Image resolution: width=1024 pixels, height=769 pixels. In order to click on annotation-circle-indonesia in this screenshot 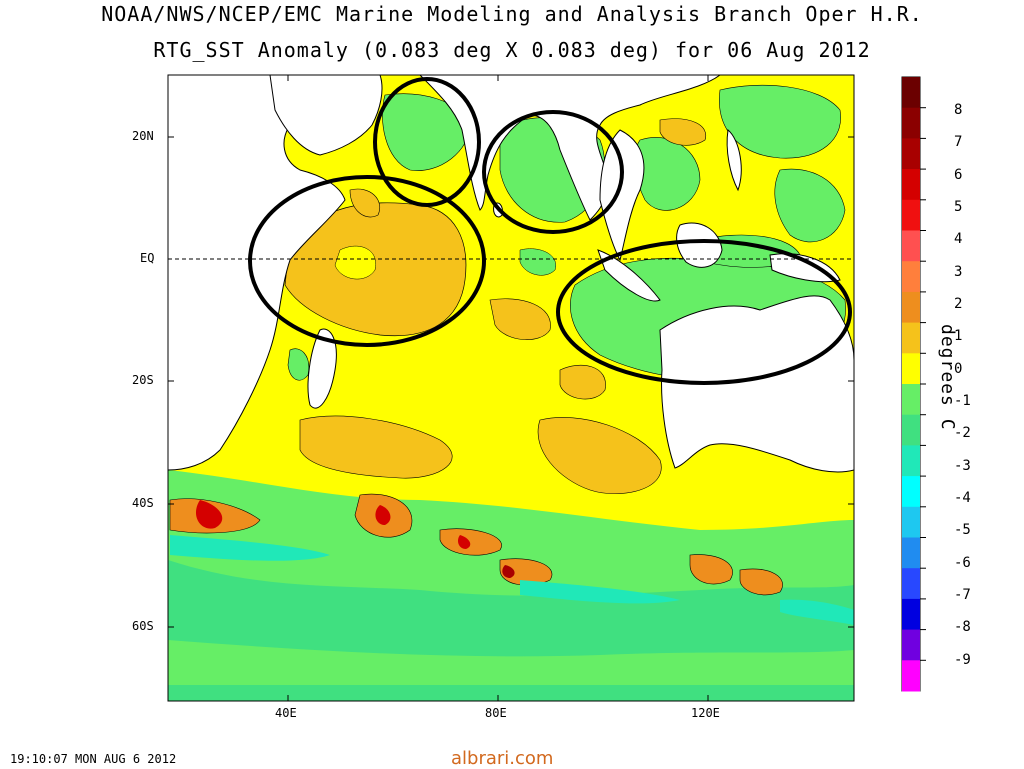, I will do `click(704, 312)`.